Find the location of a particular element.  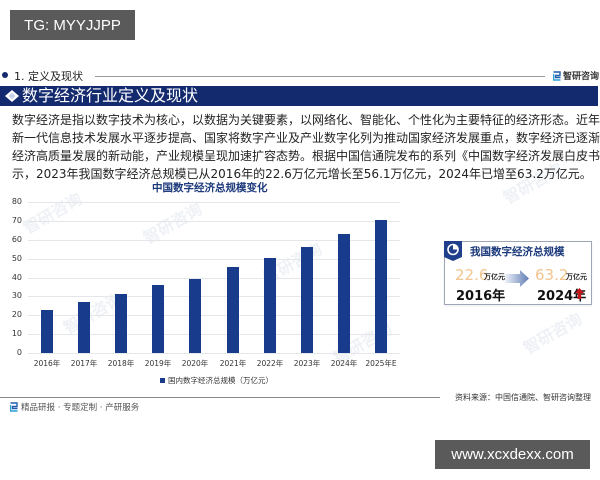

bar-2025年E is located at coordinates (381, 286).